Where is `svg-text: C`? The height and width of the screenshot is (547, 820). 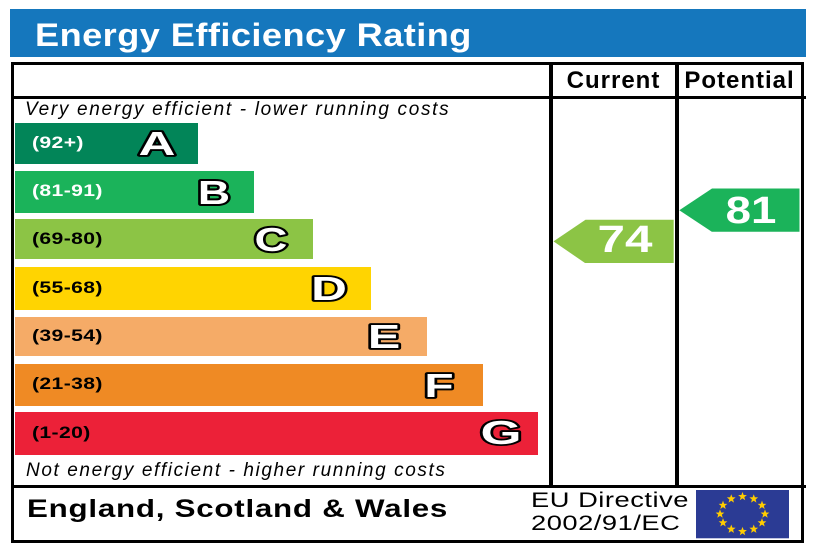
svg-text: C is located at coordinates (271, 240).